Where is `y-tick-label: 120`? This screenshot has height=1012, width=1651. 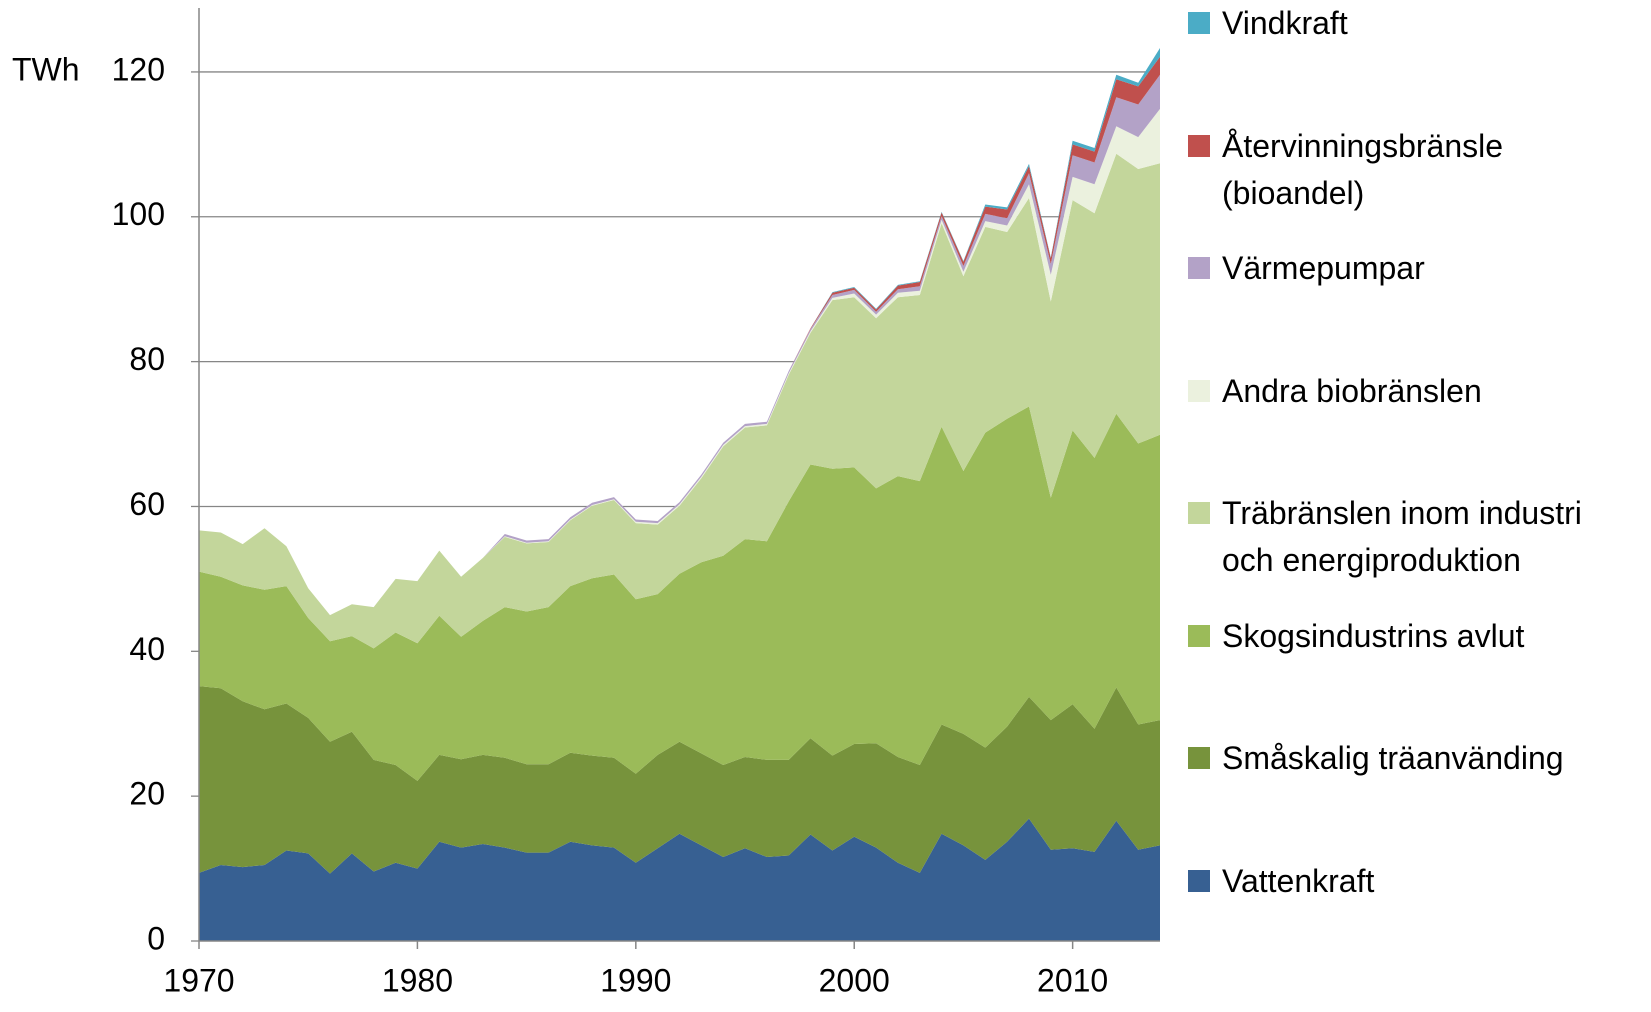
y-tick-label: 120 is located at coordinates (138, 69).